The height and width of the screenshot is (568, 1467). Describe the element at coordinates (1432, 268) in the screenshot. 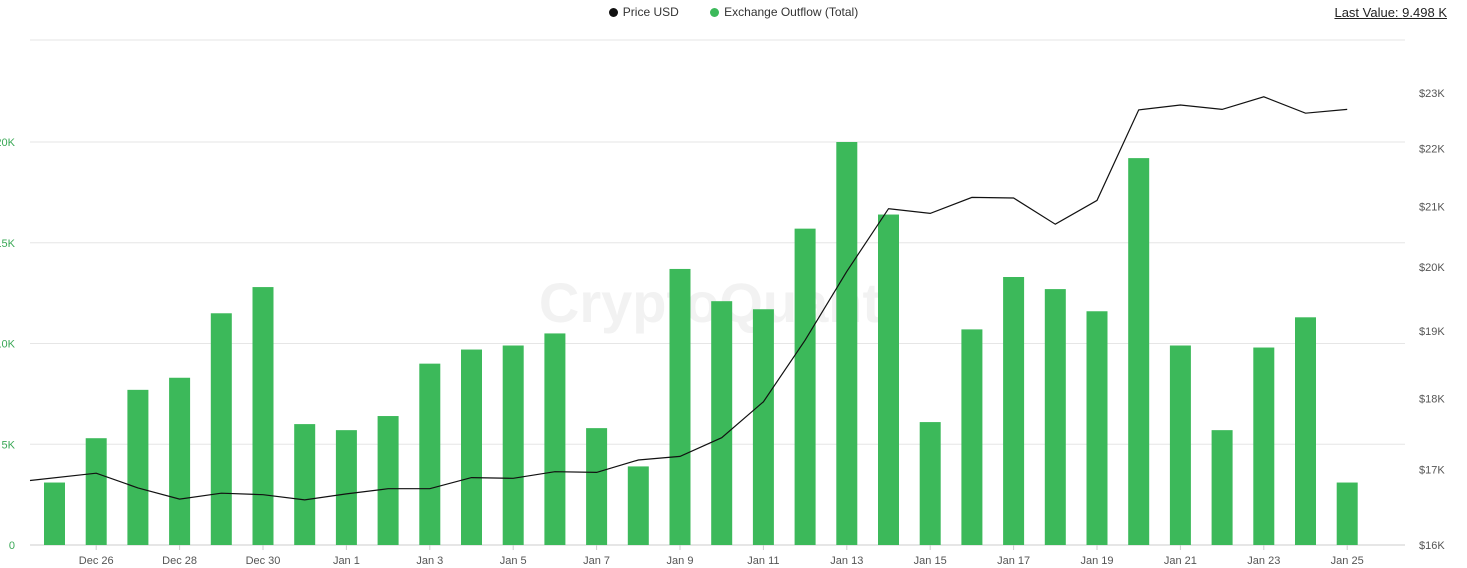

I see `right-axis-tick-label: $20K` at that location.